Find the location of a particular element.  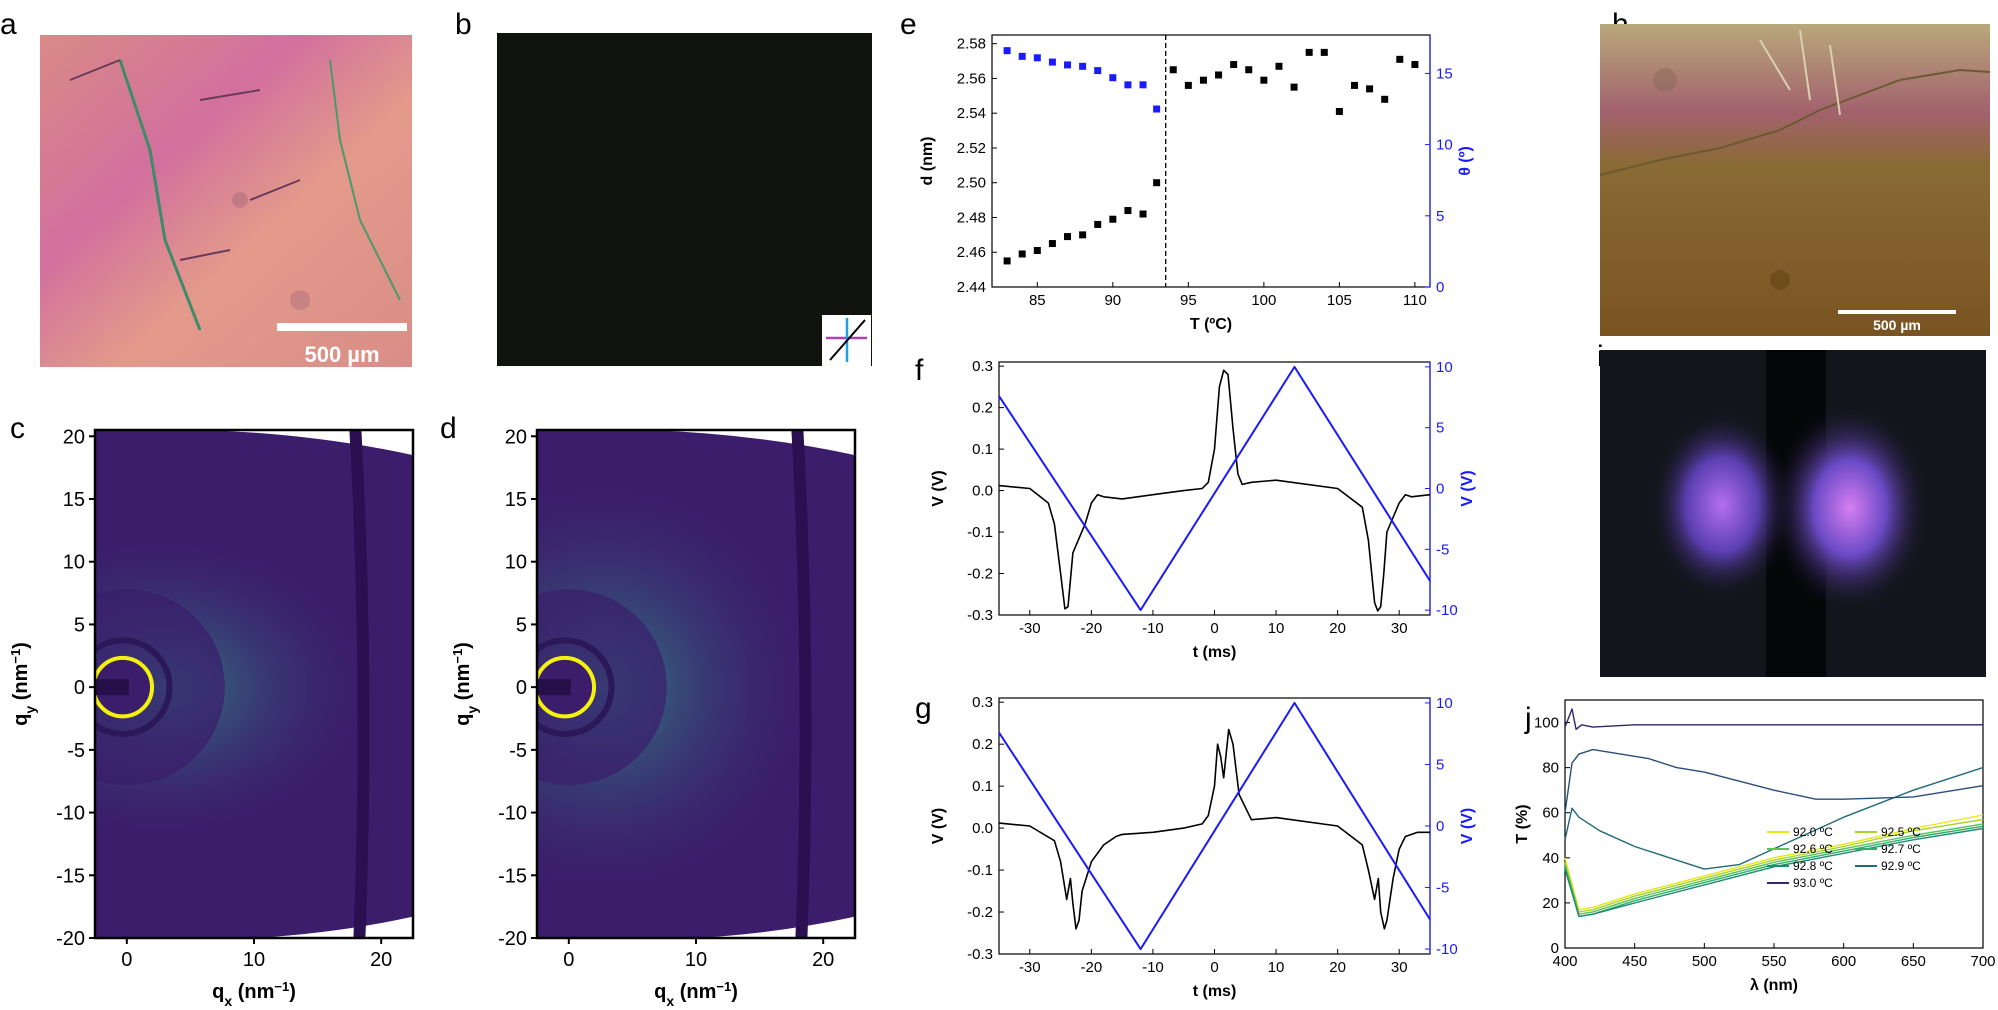

micrograph-a: 500 µm is located at coordinates (226, 201).